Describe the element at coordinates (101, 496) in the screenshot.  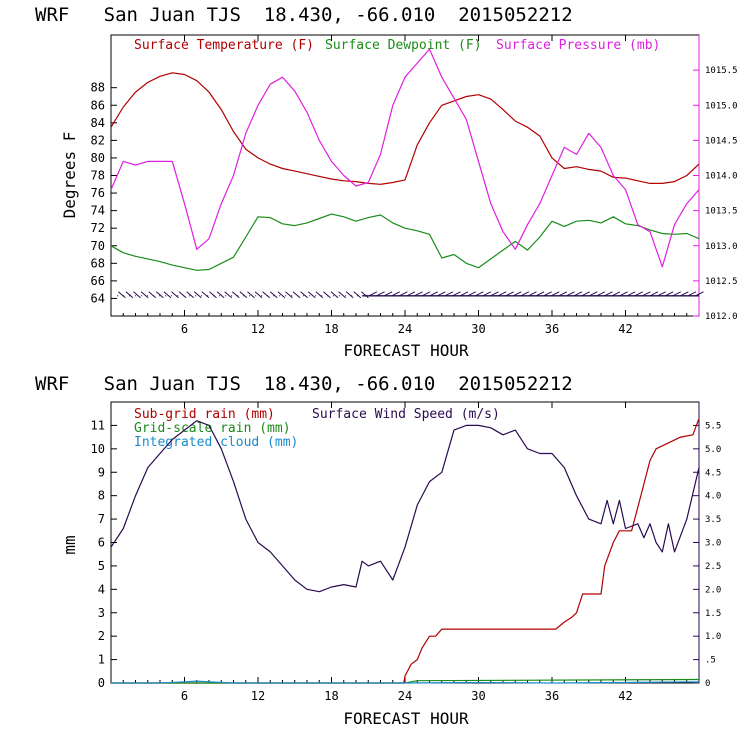
I see `y-tick-label: 8` at that location.